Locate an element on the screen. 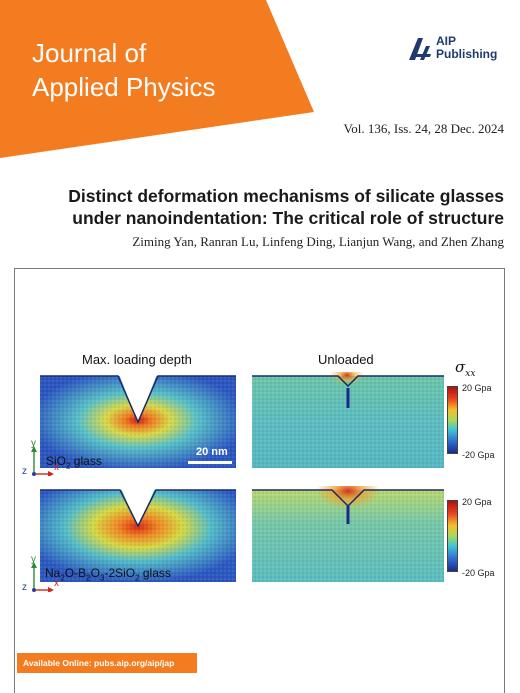  journal-banner is located at coordinates (157, 79).